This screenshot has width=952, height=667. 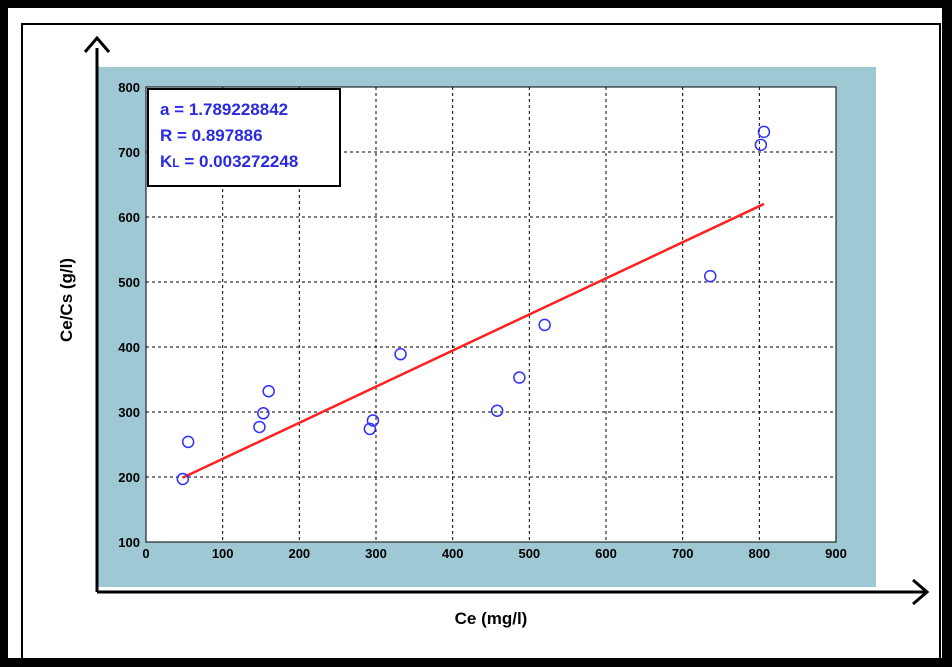 What do you see at coordinates (376, 553) in the screenshot?
I see `x-tick-label: 300` at bounding box center [376, 553].